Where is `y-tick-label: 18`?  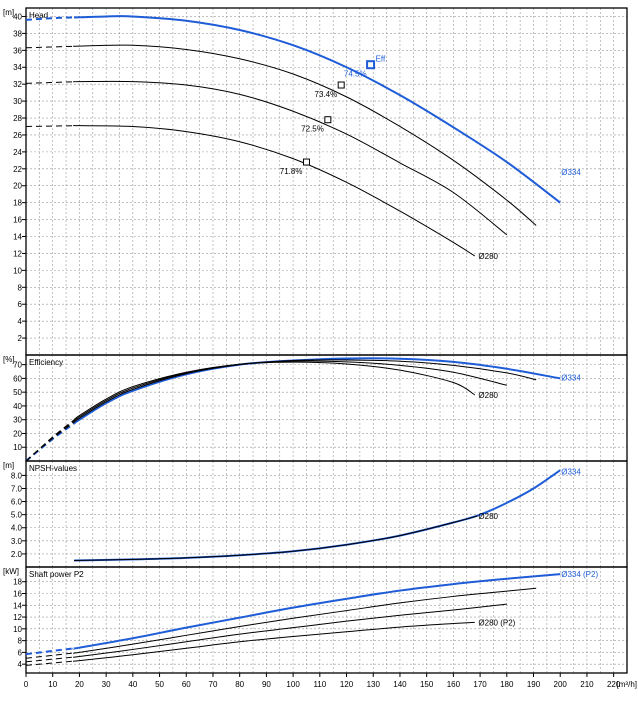
y-tick-label: 18 is located at coordinates (17, 203).